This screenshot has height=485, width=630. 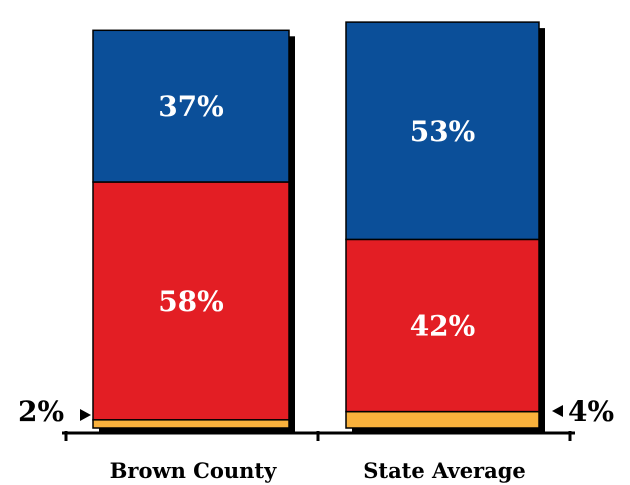 What do you see at coordinates (444, 470) in the screenshot?
I see `category-label-1: State Average` at bounding box center [444, 470].